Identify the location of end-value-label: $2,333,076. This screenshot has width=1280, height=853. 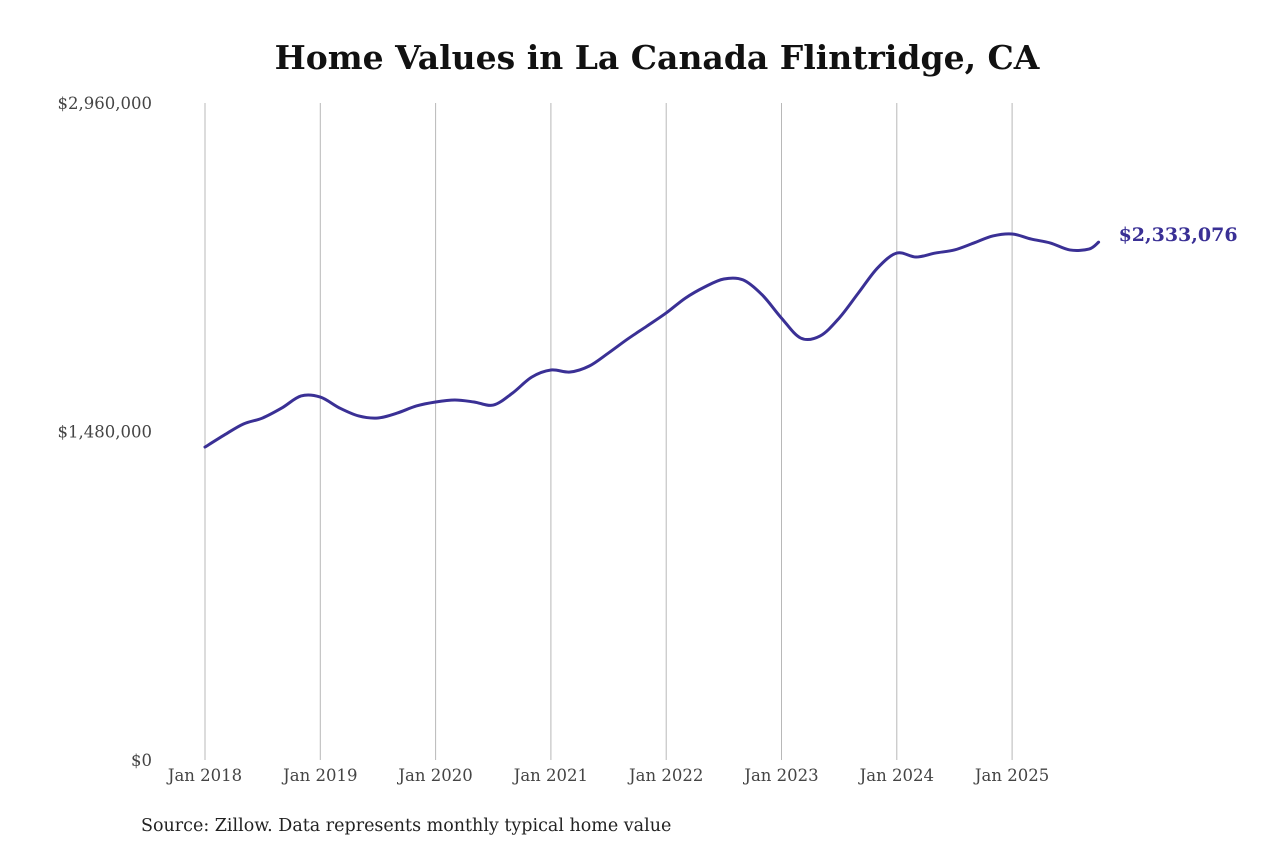
(1178, 235).